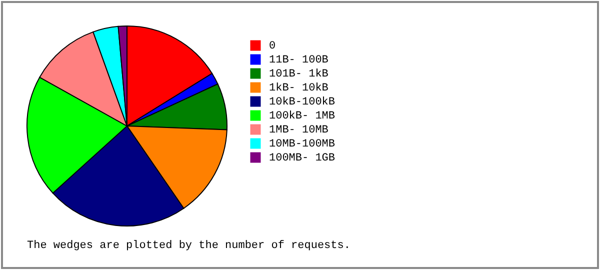 The width and height of the screenshot is (600, 270). What do you see at coordinates (299, 88) in the screenshot?
I see `legend-label: 1kB- 10kB` at bounding box center [299, 88].